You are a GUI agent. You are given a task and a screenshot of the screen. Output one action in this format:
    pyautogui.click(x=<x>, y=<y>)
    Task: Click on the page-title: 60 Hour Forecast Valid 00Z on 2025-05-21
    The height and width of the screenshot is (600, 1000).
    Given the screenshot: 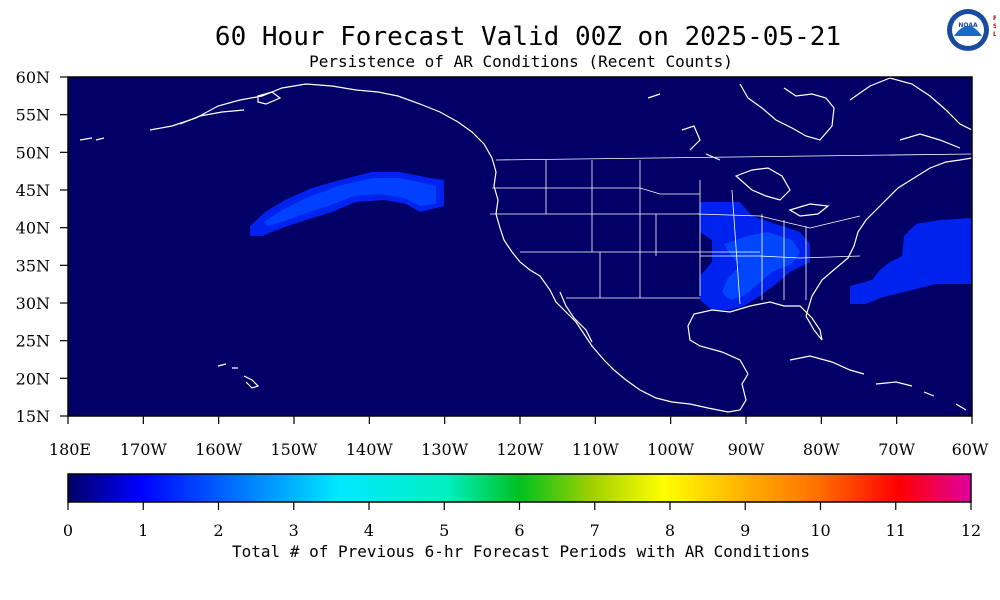 What is the action you would take?
    pyautogui.click(x=528, y=37)
    